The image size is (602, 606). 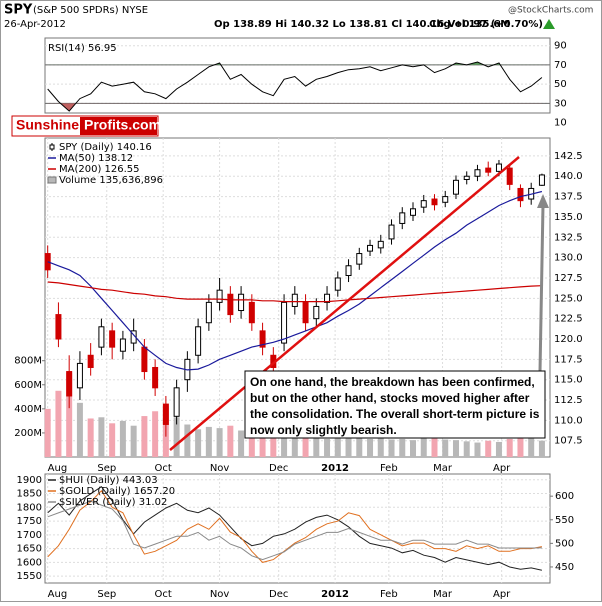 I want to click on symbol: SPY, so click(x=18, y=10).